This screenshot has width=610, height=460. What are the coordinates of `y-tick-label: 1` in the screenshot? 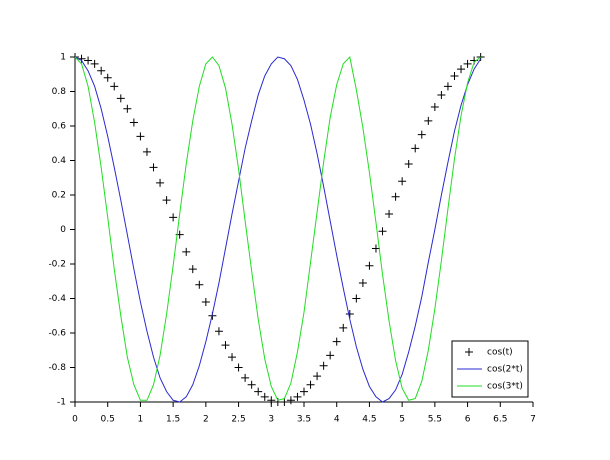 It's located at (63, 58).